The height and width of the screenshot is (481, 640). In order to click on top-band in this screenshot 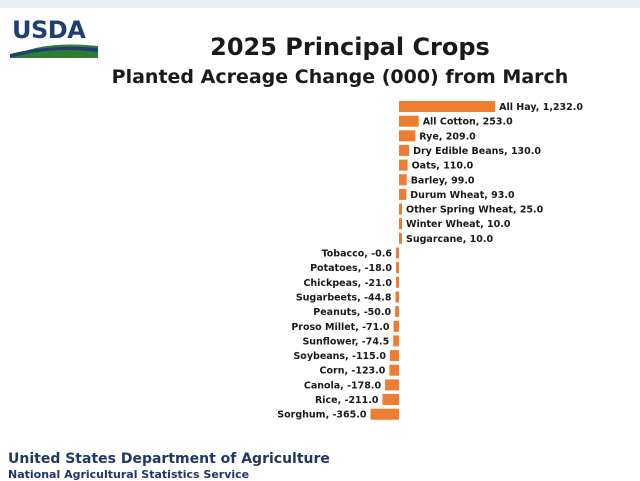, I will do `click(320, 4)`.